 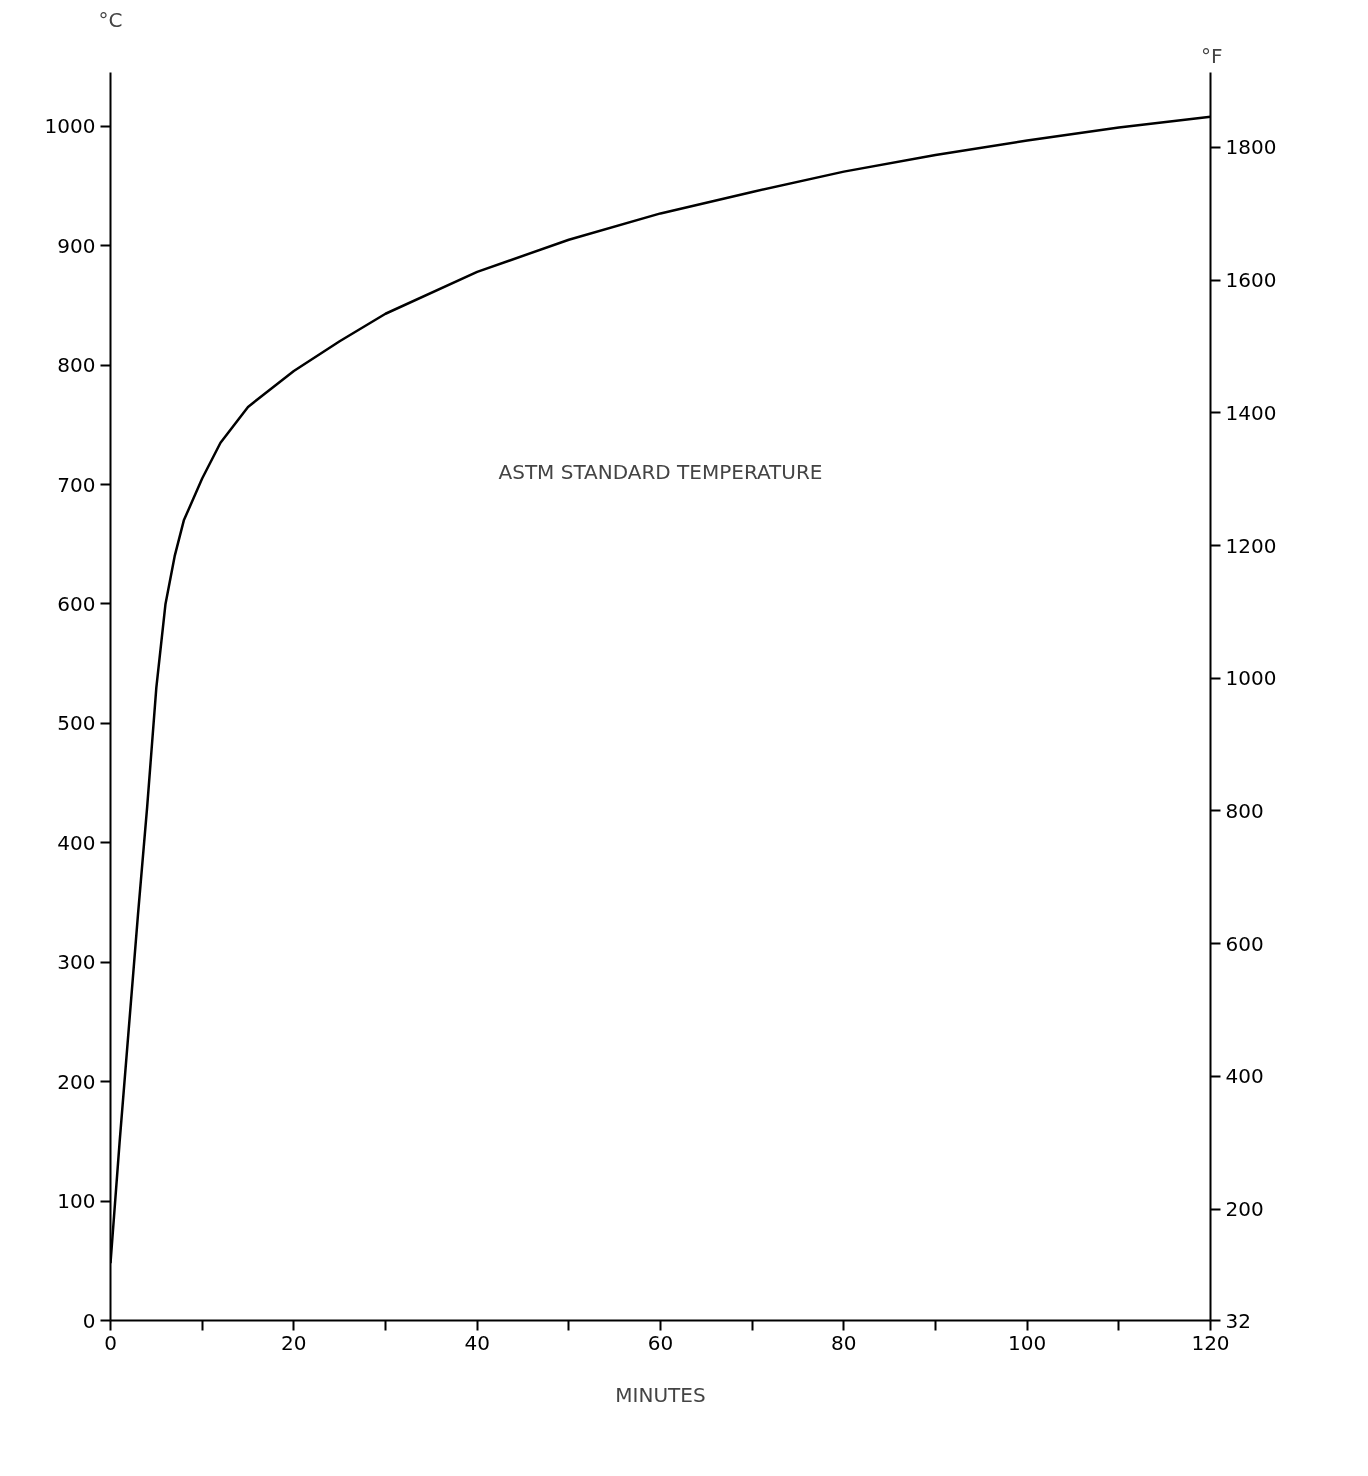 I want to click on y2-tick-label: 1800, so click(x=1251, y=147).